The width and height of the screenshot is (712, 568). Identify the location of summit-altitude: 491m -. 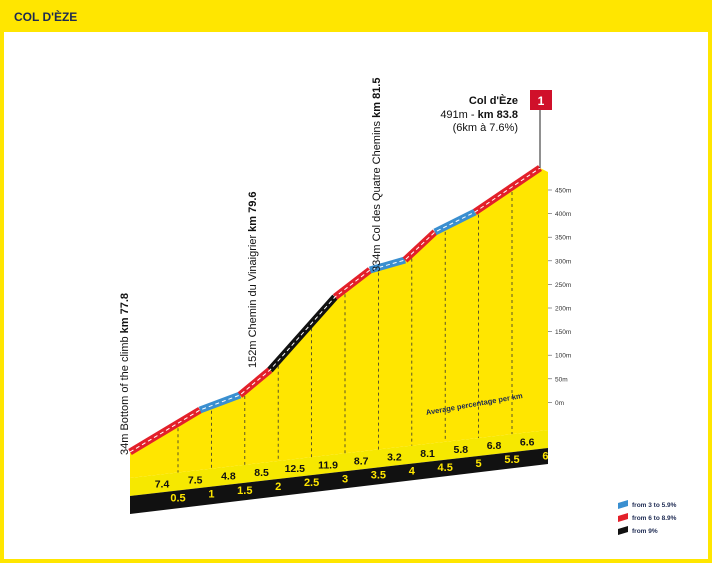
(457, 115).